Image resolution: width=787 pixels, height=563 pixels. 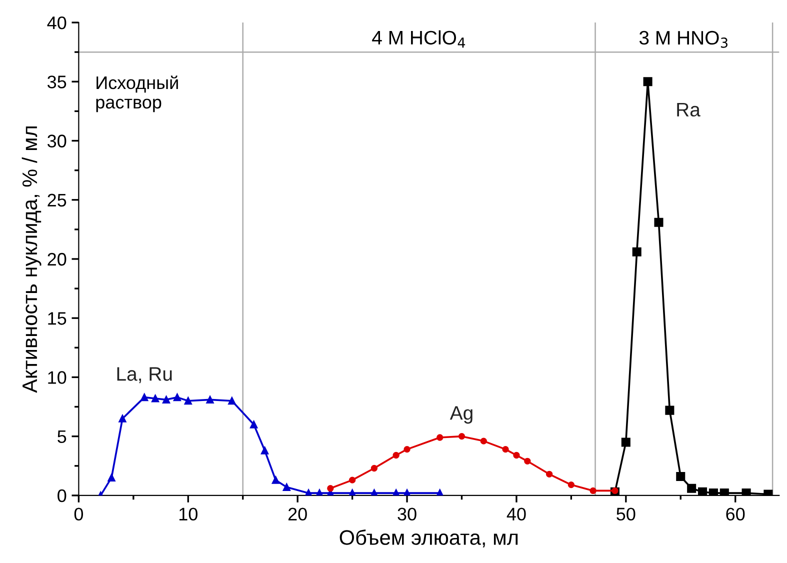 What do you see at coordinates (188, 514) in the screenshot?
I see `x-tick-label: 10` at bounding box center [188, 514].